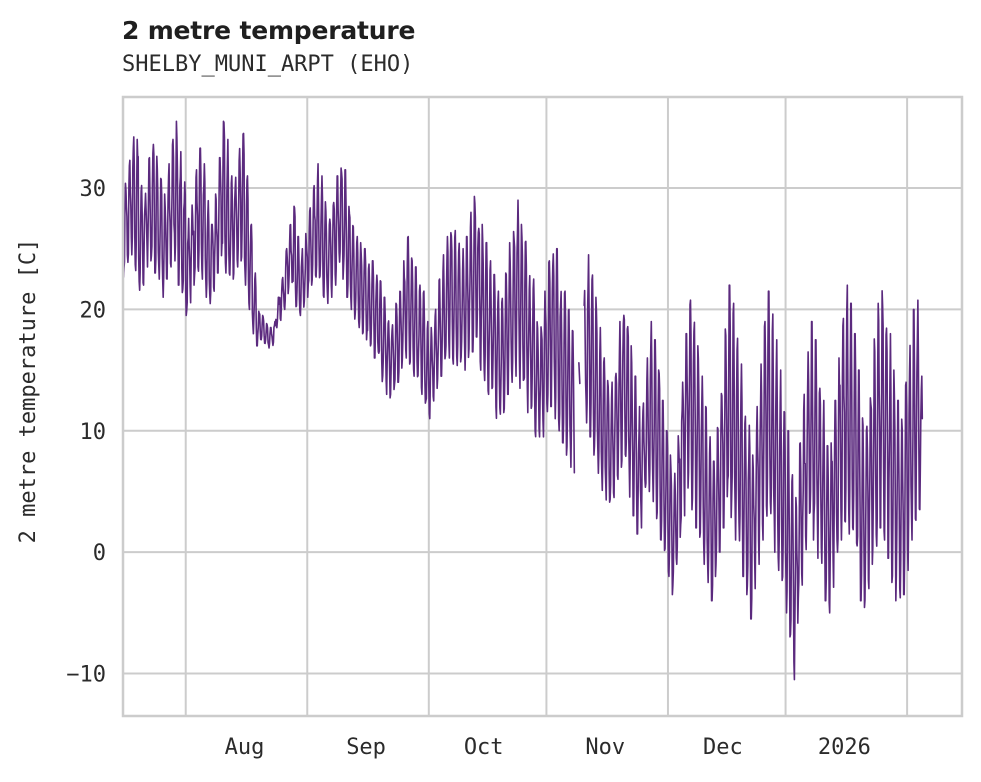 The width and height of the screenshot is (981, 782). What do you see at coordinates (484, 747) in the screenshot?
I see `x-tick-label: Oct` at bounding box center [484, 747].